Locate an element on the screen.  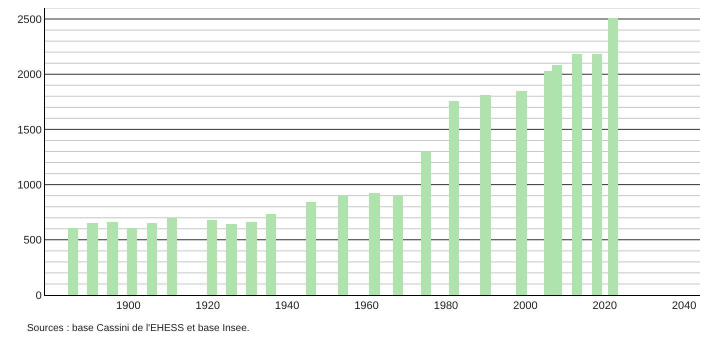
y-tick-label: 500 is located at coordinates (32, 240).